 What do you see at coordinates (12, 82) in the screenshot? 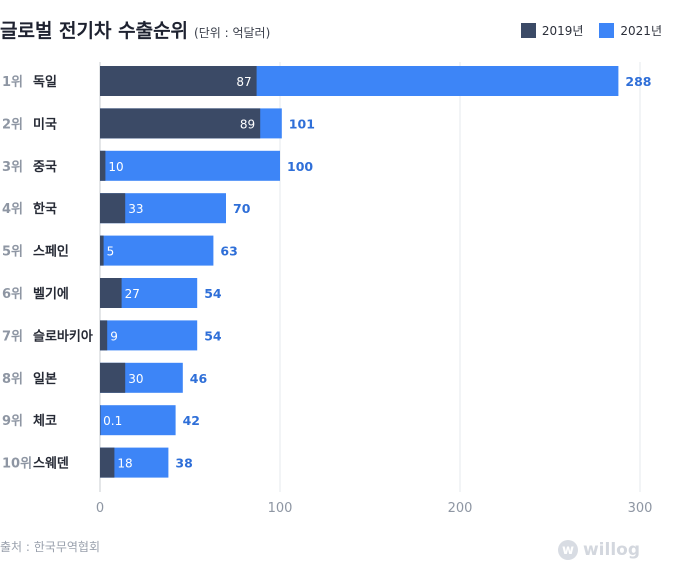
I see `rank-label: 1위` at bounding box center [12, 82].